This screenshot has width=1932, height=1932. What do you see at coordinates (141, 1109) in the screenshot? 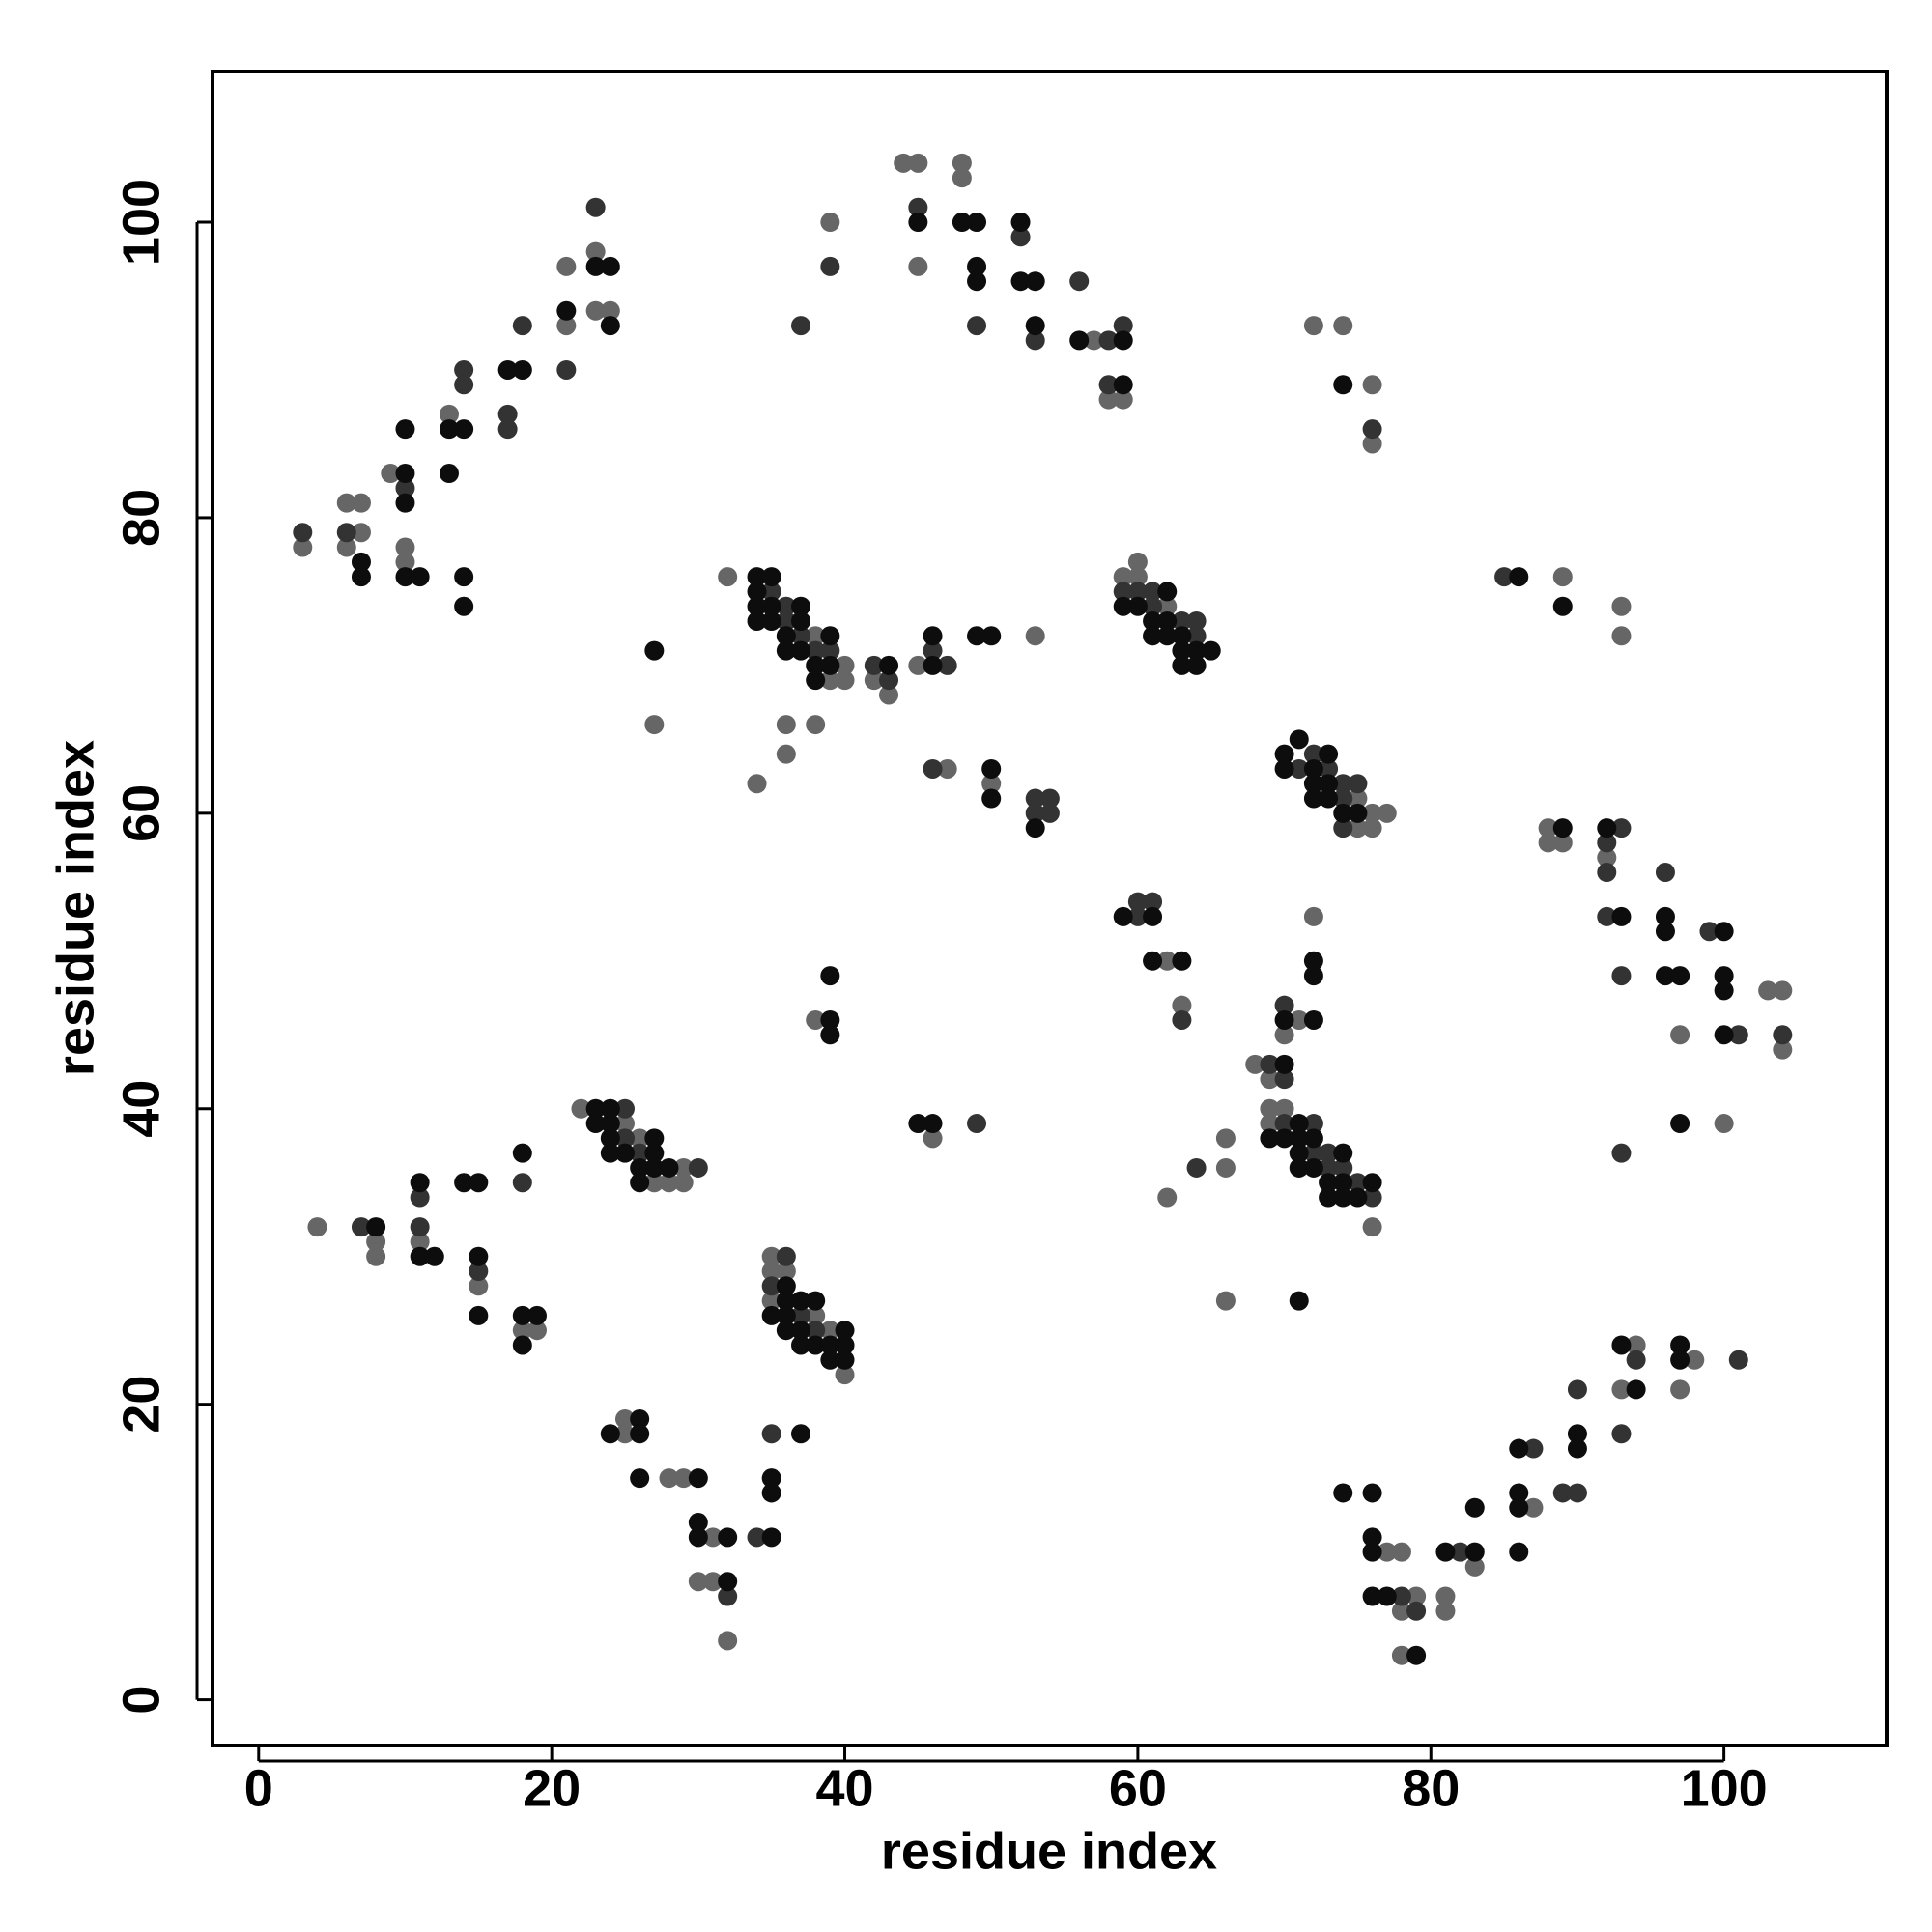
I see `y-tick-label: 40` at bounding box center [141, 1109].